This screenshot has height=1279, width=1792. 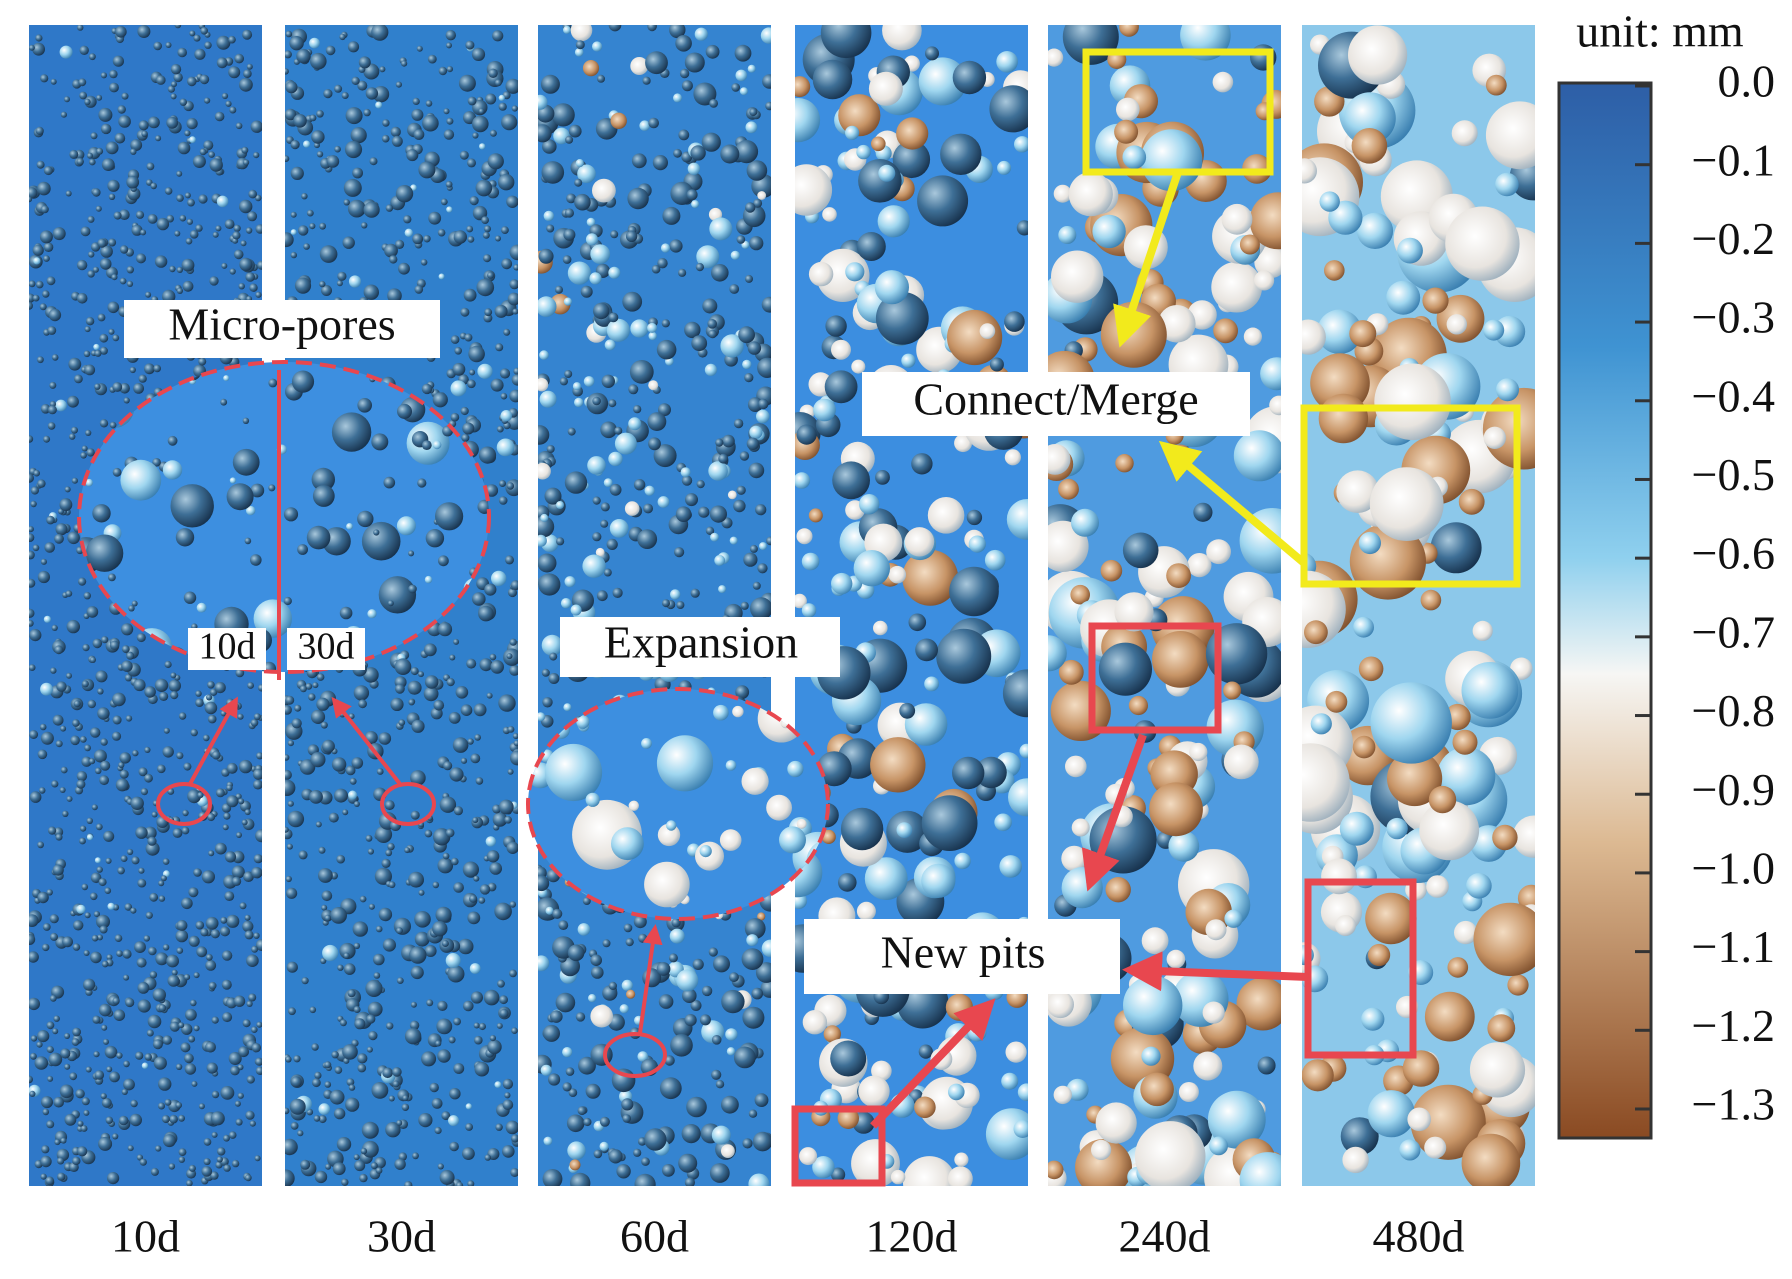 I want to click on tick-label: −0.6, so click(x=1733, y=553).